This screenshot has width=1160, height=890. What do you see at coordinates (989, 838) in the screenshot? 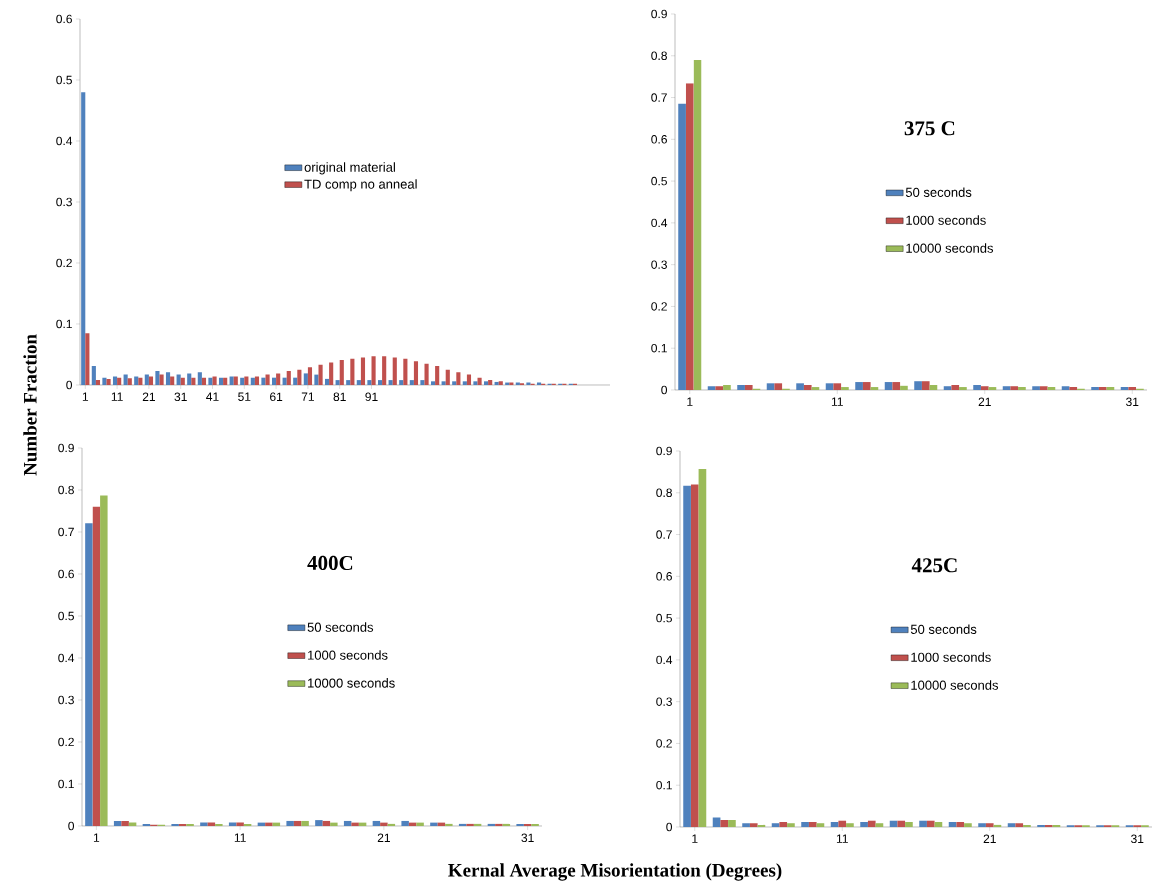
I see `x-tick-label: 21` at bounding box center [989, 838].